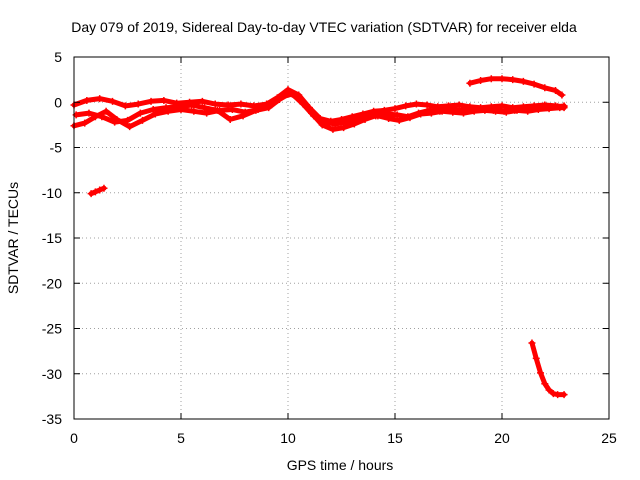 This screenshot has width=640, height=480. Describe the element at coordinates (58, 57) in the screenshot. I see `y-tick-label: 5` at that location.